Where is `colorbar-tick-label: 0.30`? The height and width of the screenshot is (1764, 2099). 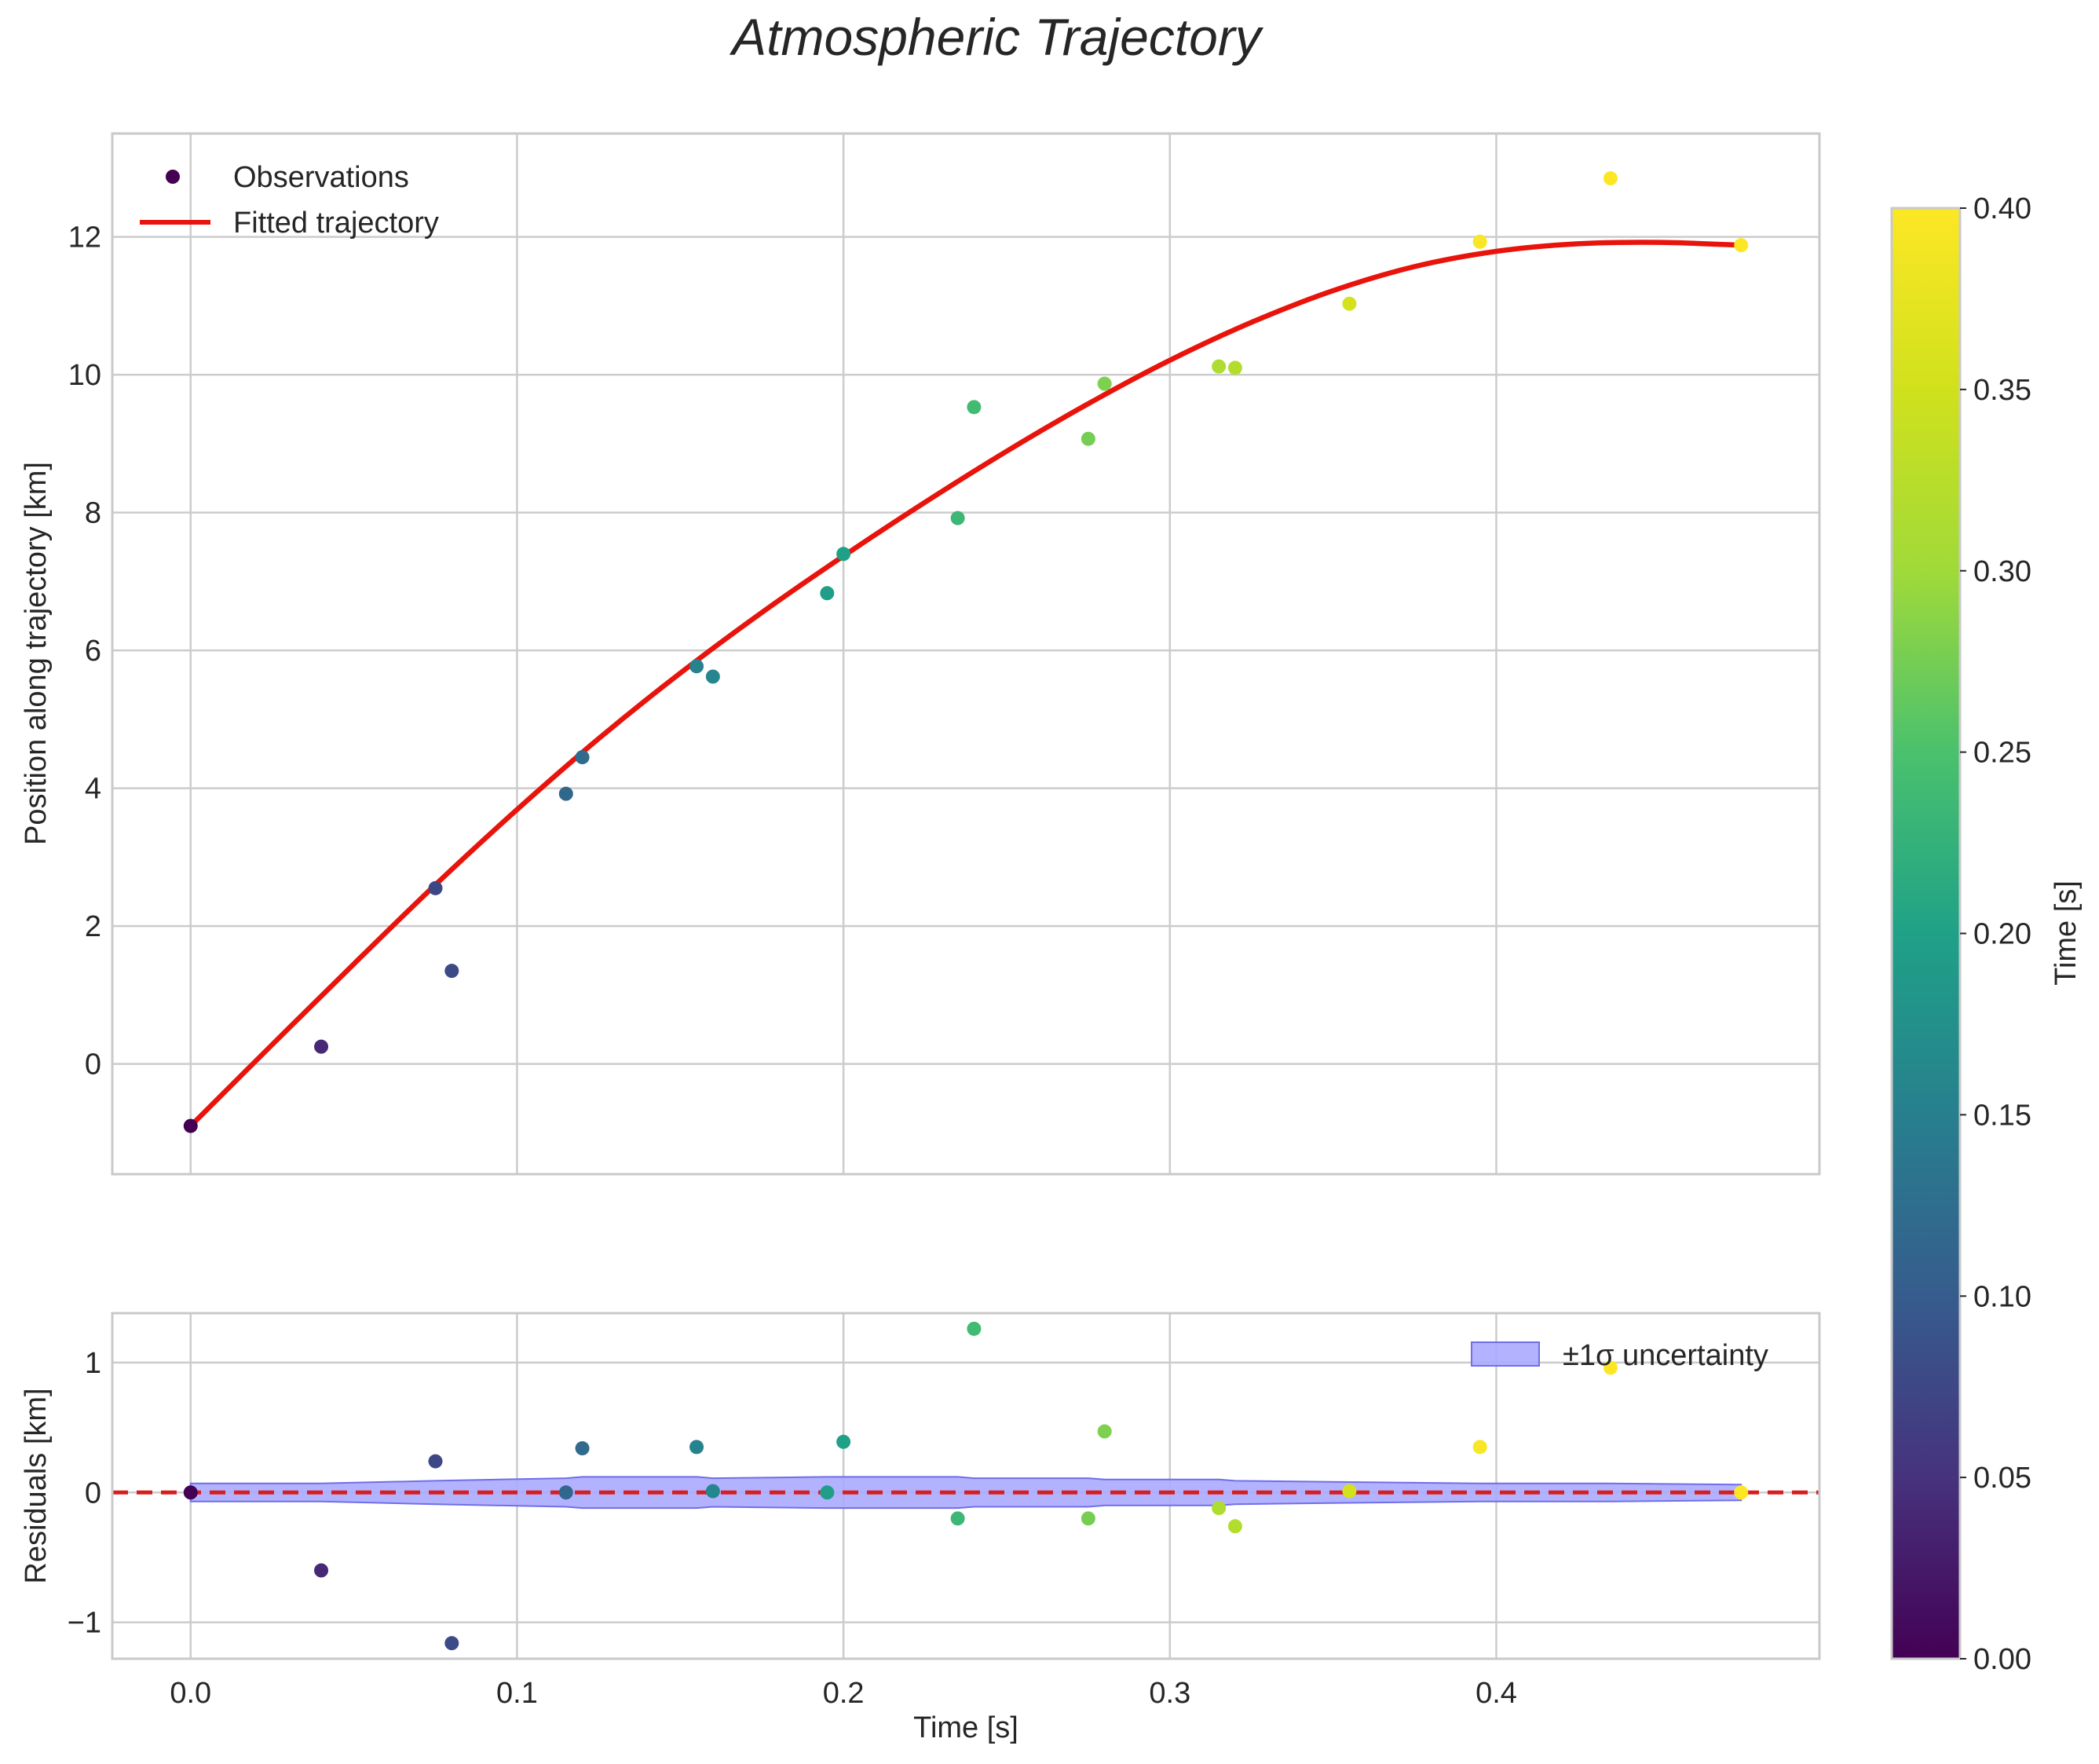 colorbar-tick-label: 0.30 is located at coordinates (2002, 571).